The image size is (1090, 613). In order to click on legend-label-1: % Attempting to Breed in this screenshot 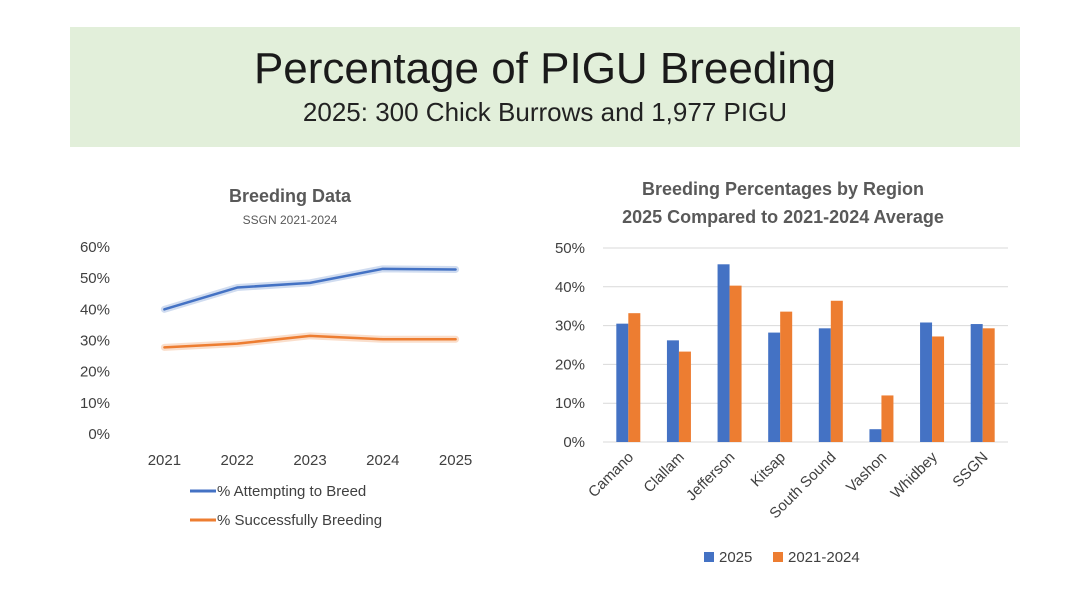, I will do `click(291, 491)`.